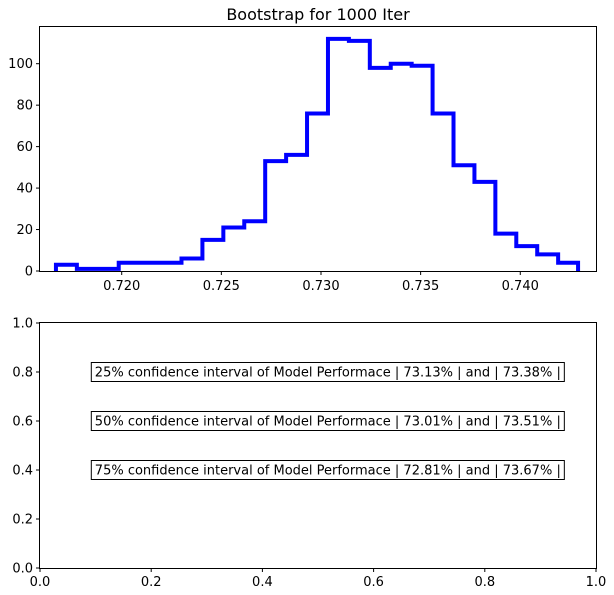 The width and height of the screenshot is (614, 595). I want to click on x-axis-ticks: 0.720 0.725 0.730 0.735 0.740, so click(321, 282).